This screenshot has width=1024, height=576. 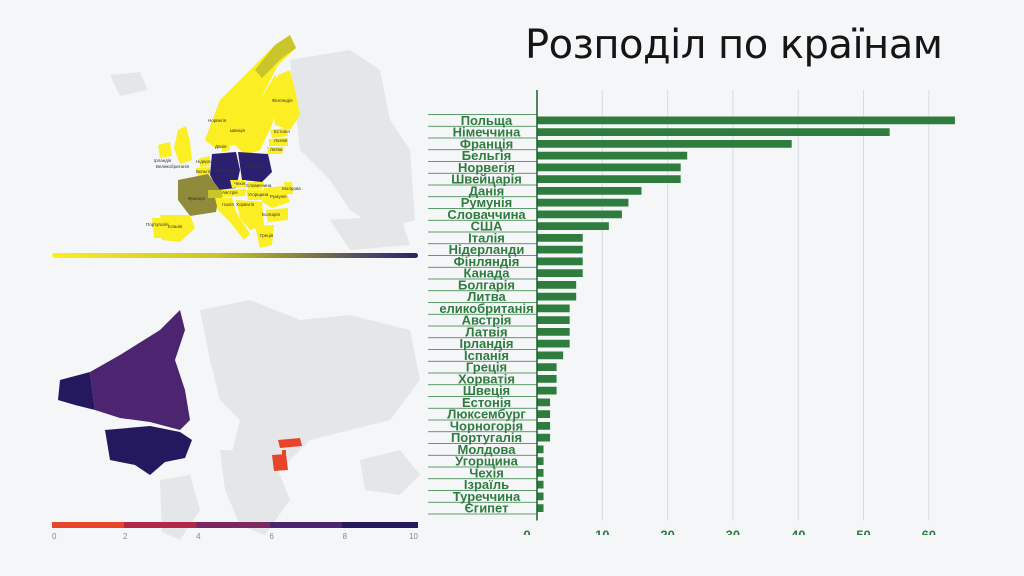 What do you see at coordinates (734, 45) in the screenshot?
I see `page-title: Розподіл по країнам` at bounding box center [734, 45].